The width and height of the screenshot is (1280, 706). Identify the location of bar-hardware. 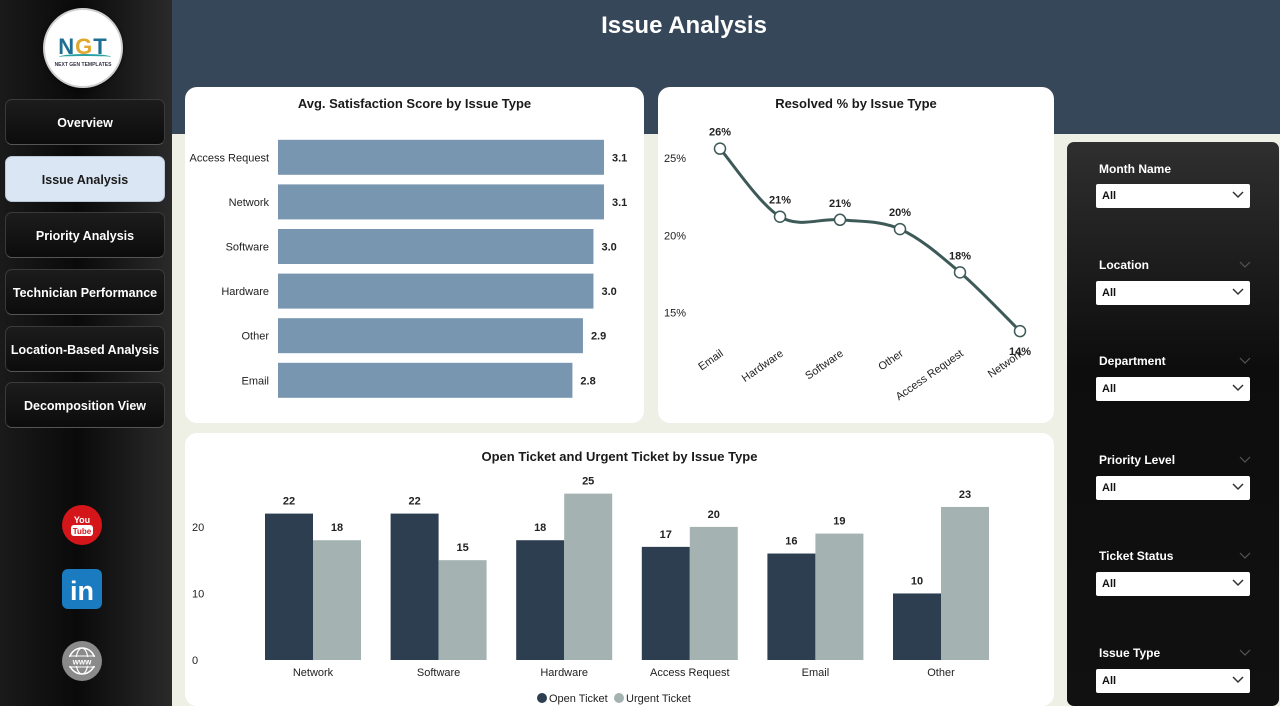
(436, 291).